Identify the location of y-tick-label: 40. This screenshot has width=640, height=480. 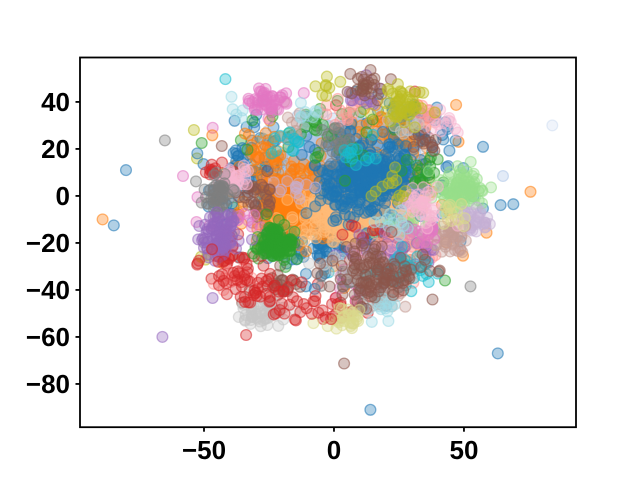
(55, 102).